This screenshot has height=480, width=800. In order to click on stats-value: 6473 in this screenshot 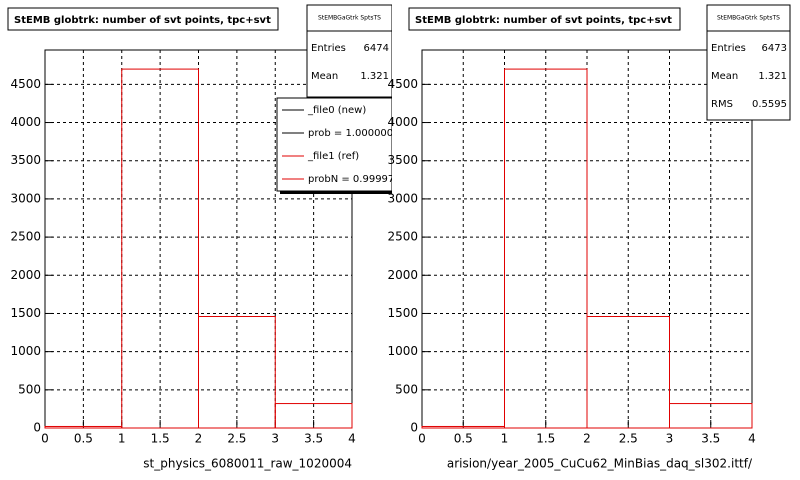, I will do `click(774, 48)`.